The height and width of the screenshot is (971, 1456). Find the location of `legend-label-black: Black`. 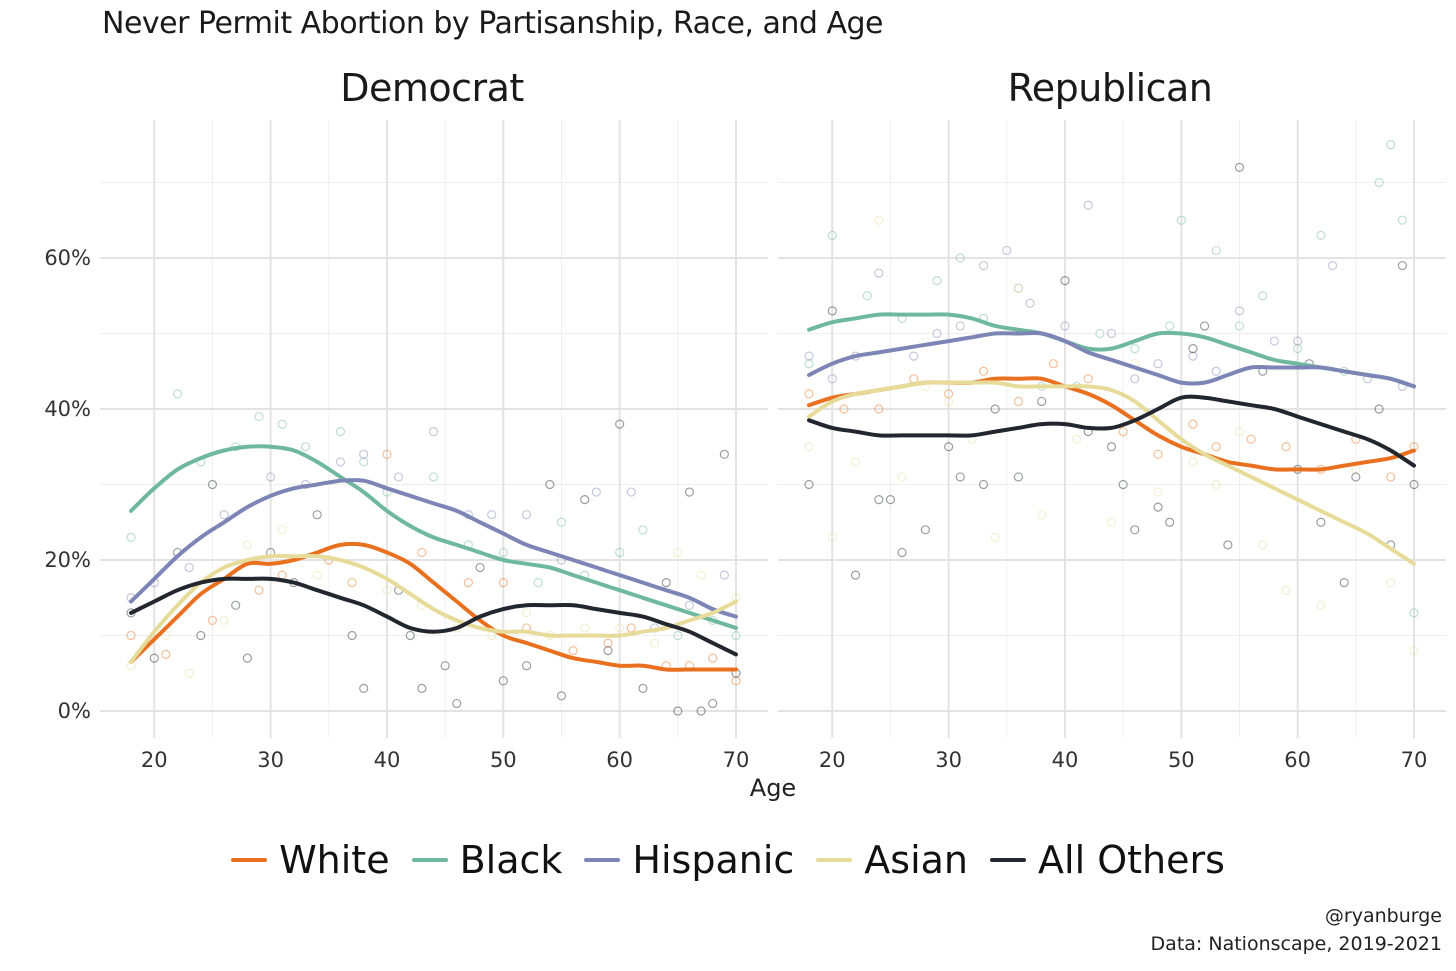

legend-label-black: Black is located at coordinates (511, 860).